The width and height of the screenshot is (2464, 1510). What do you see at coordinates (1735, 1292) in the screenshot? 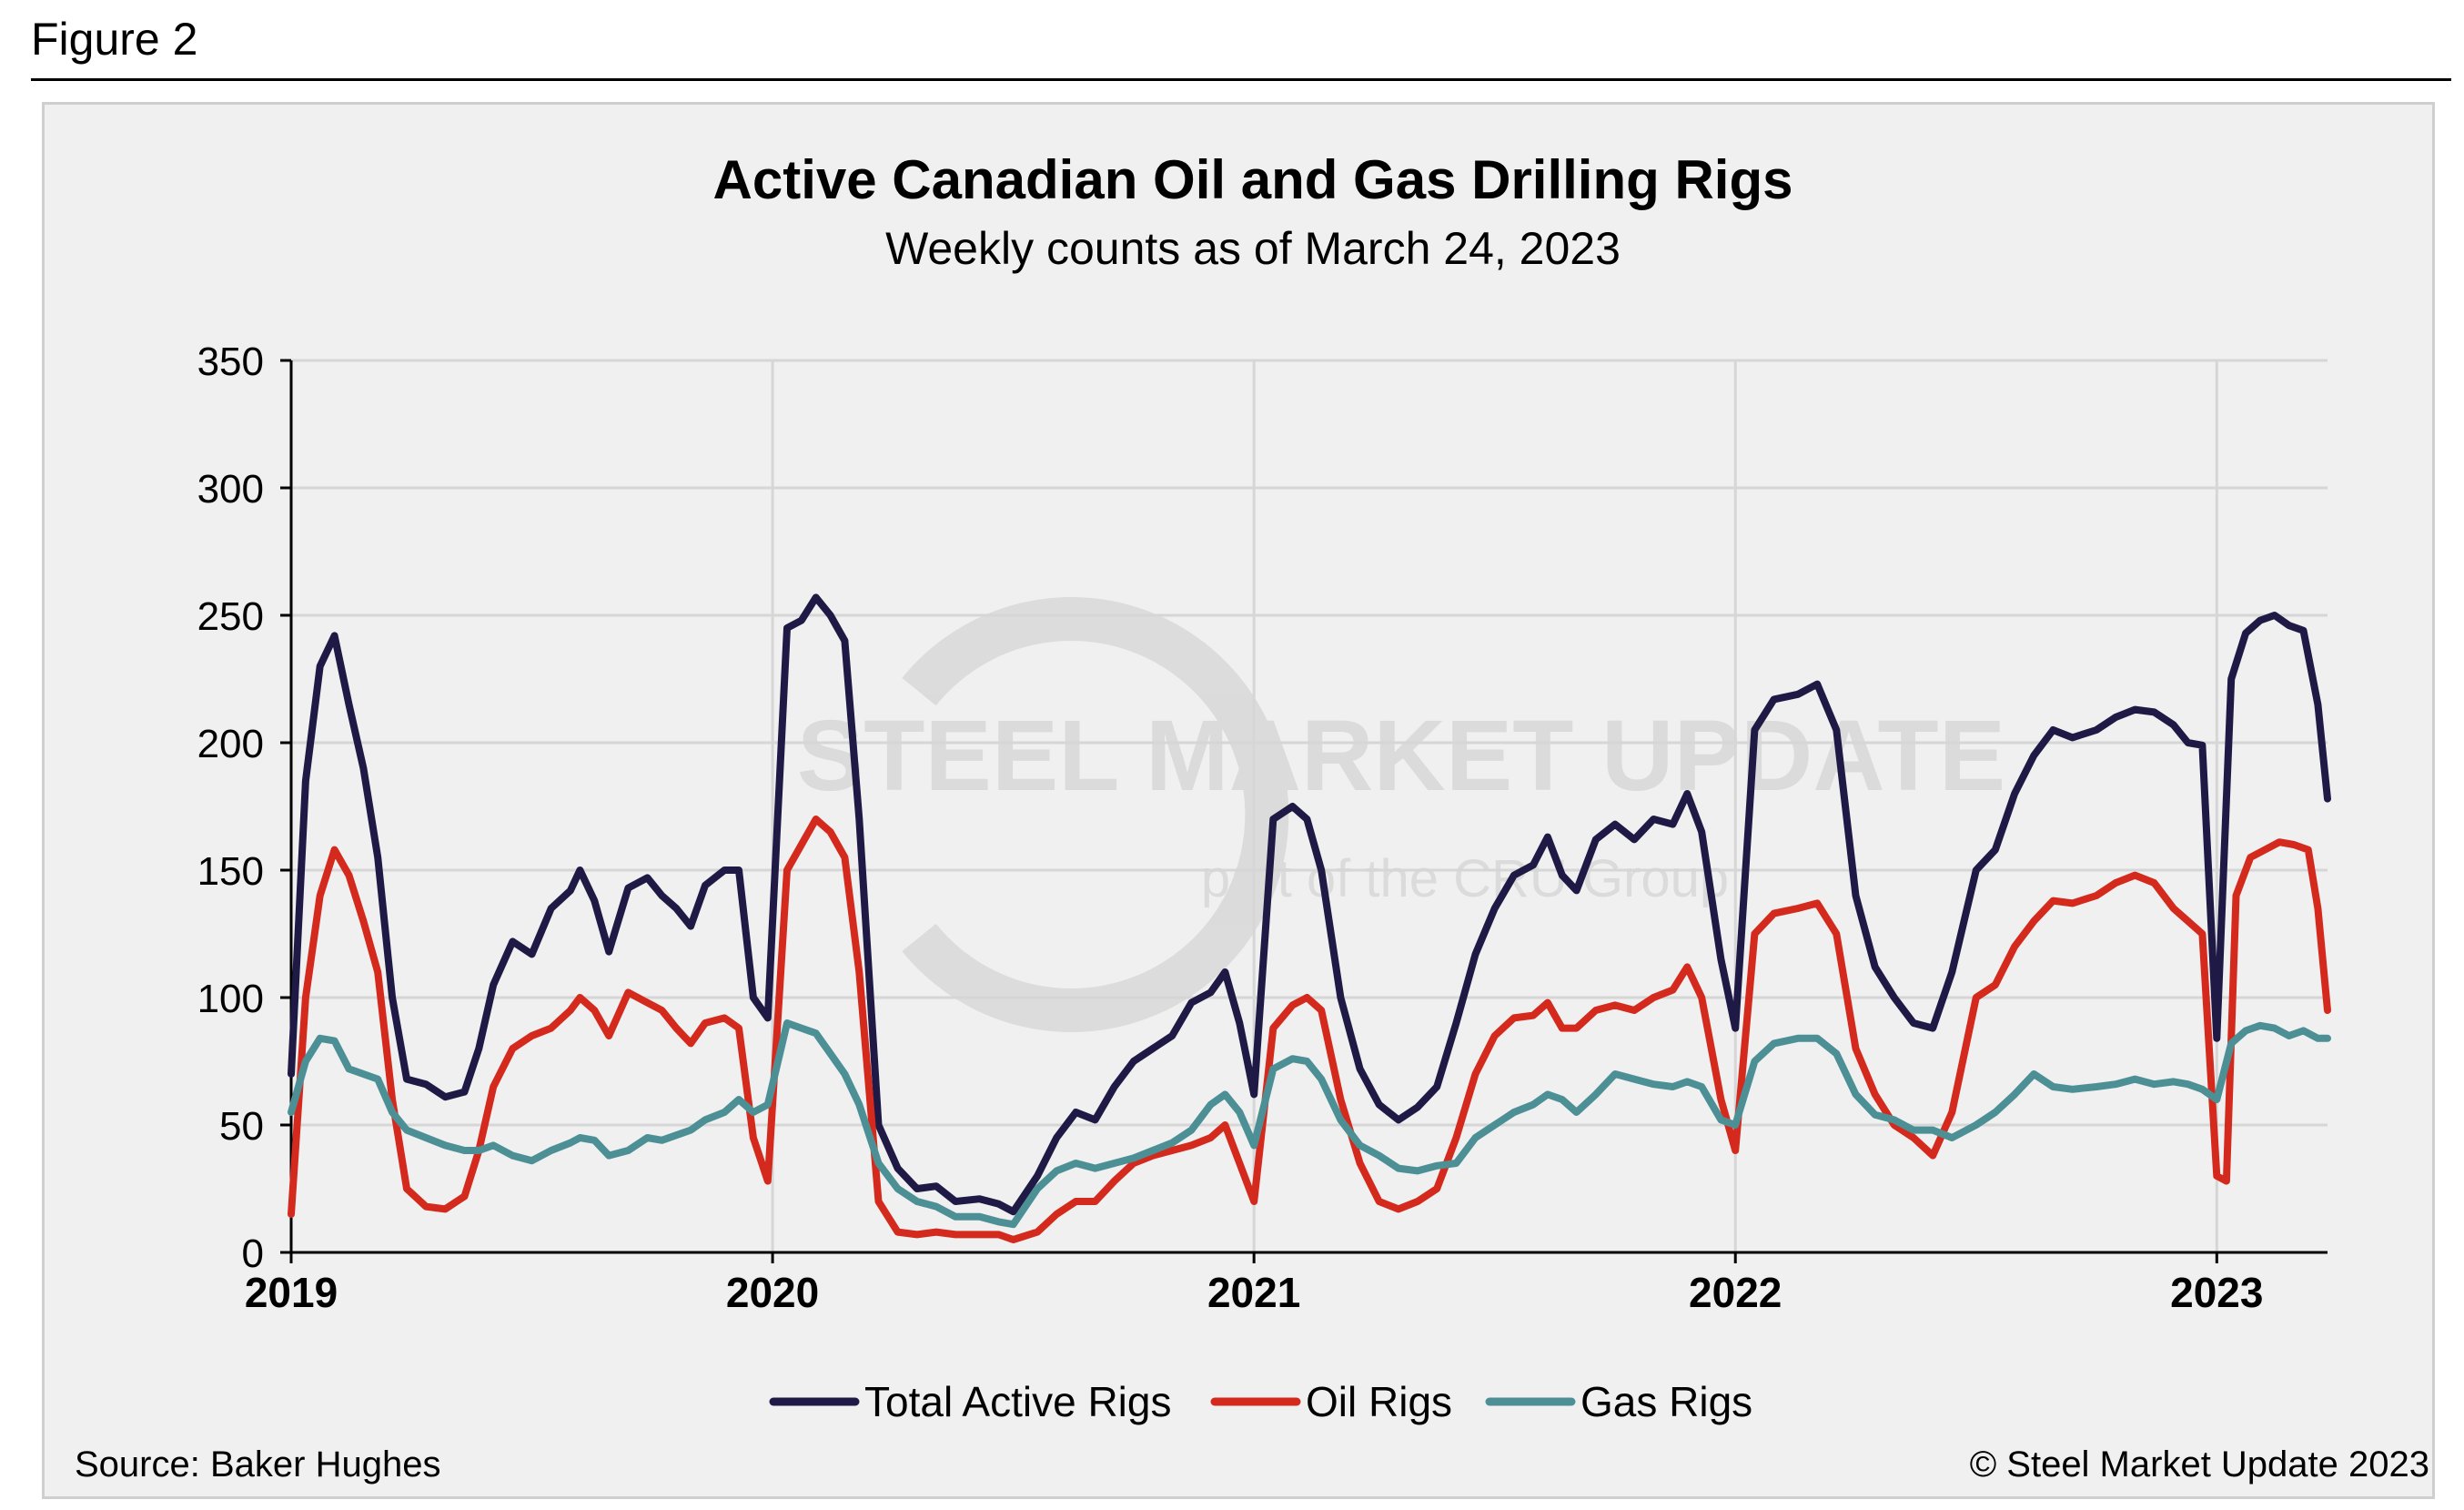
I see `x-tick-label: 2022` at bounding box center [1735, 1292].